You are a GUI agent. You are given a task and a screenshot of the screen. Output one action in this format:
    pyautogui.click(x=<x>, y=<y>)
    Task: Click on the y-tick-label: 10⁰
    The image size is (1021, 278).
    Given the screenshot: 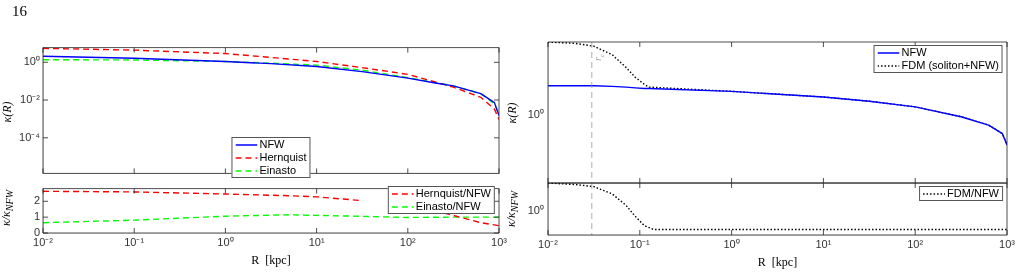 What is the action you would take?
    pyautogui.click(x=31, y=61)
    